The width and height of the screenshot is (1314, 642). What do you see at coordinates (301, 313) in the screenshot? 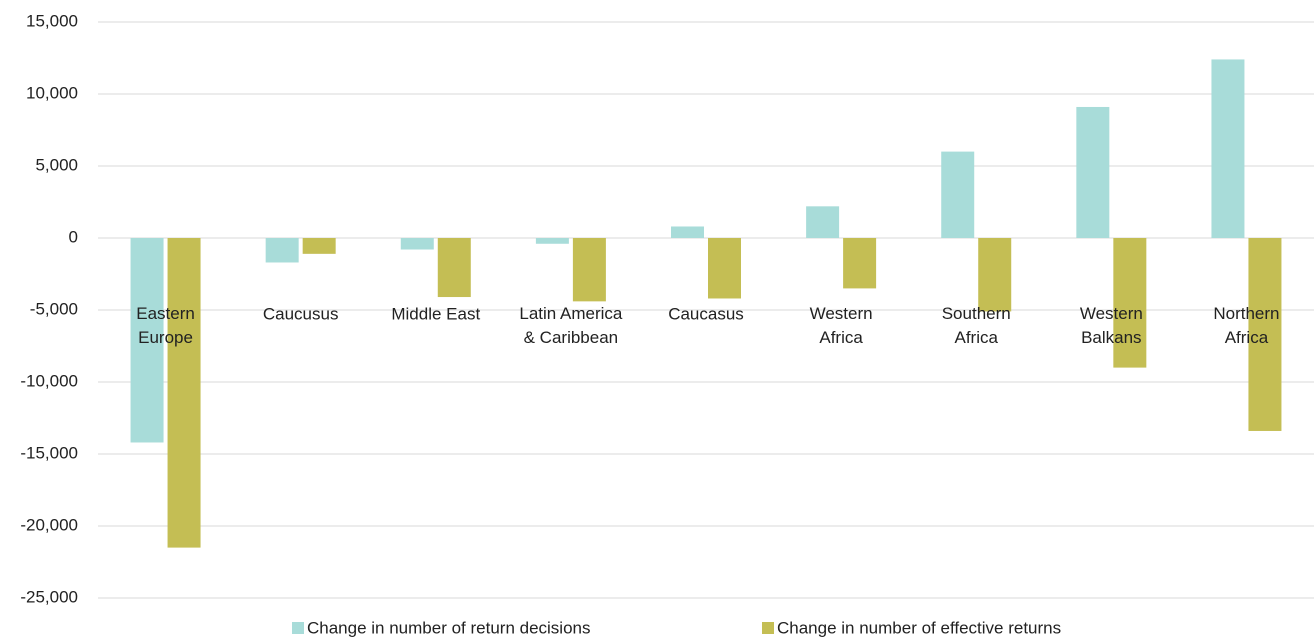
I see `x-tick-label: Caucusus` at bounding box center [301, 313].